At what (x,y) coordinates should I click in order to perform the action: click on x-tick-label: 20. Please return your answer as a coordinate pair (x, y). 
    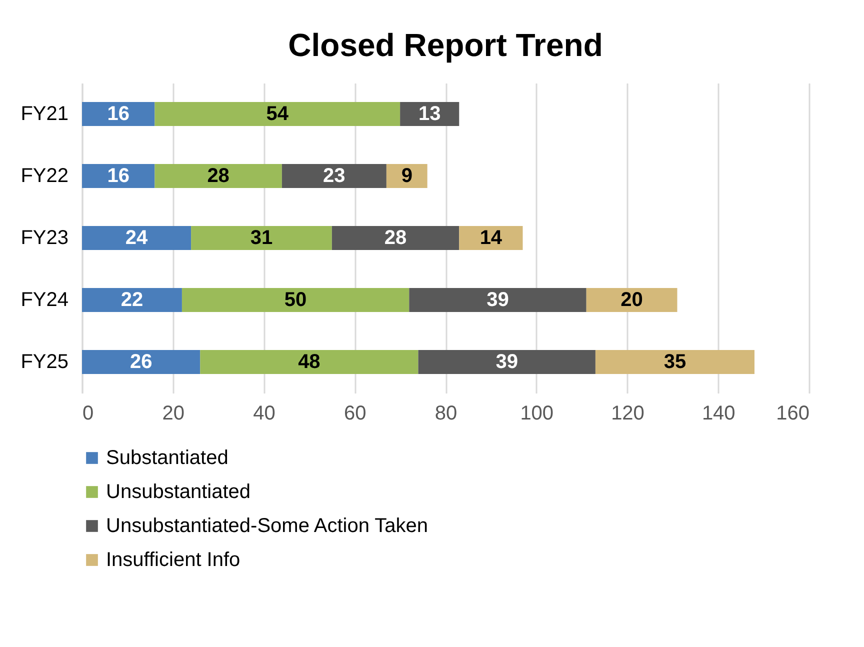
    Looking at the image, I should click on (173, 413).